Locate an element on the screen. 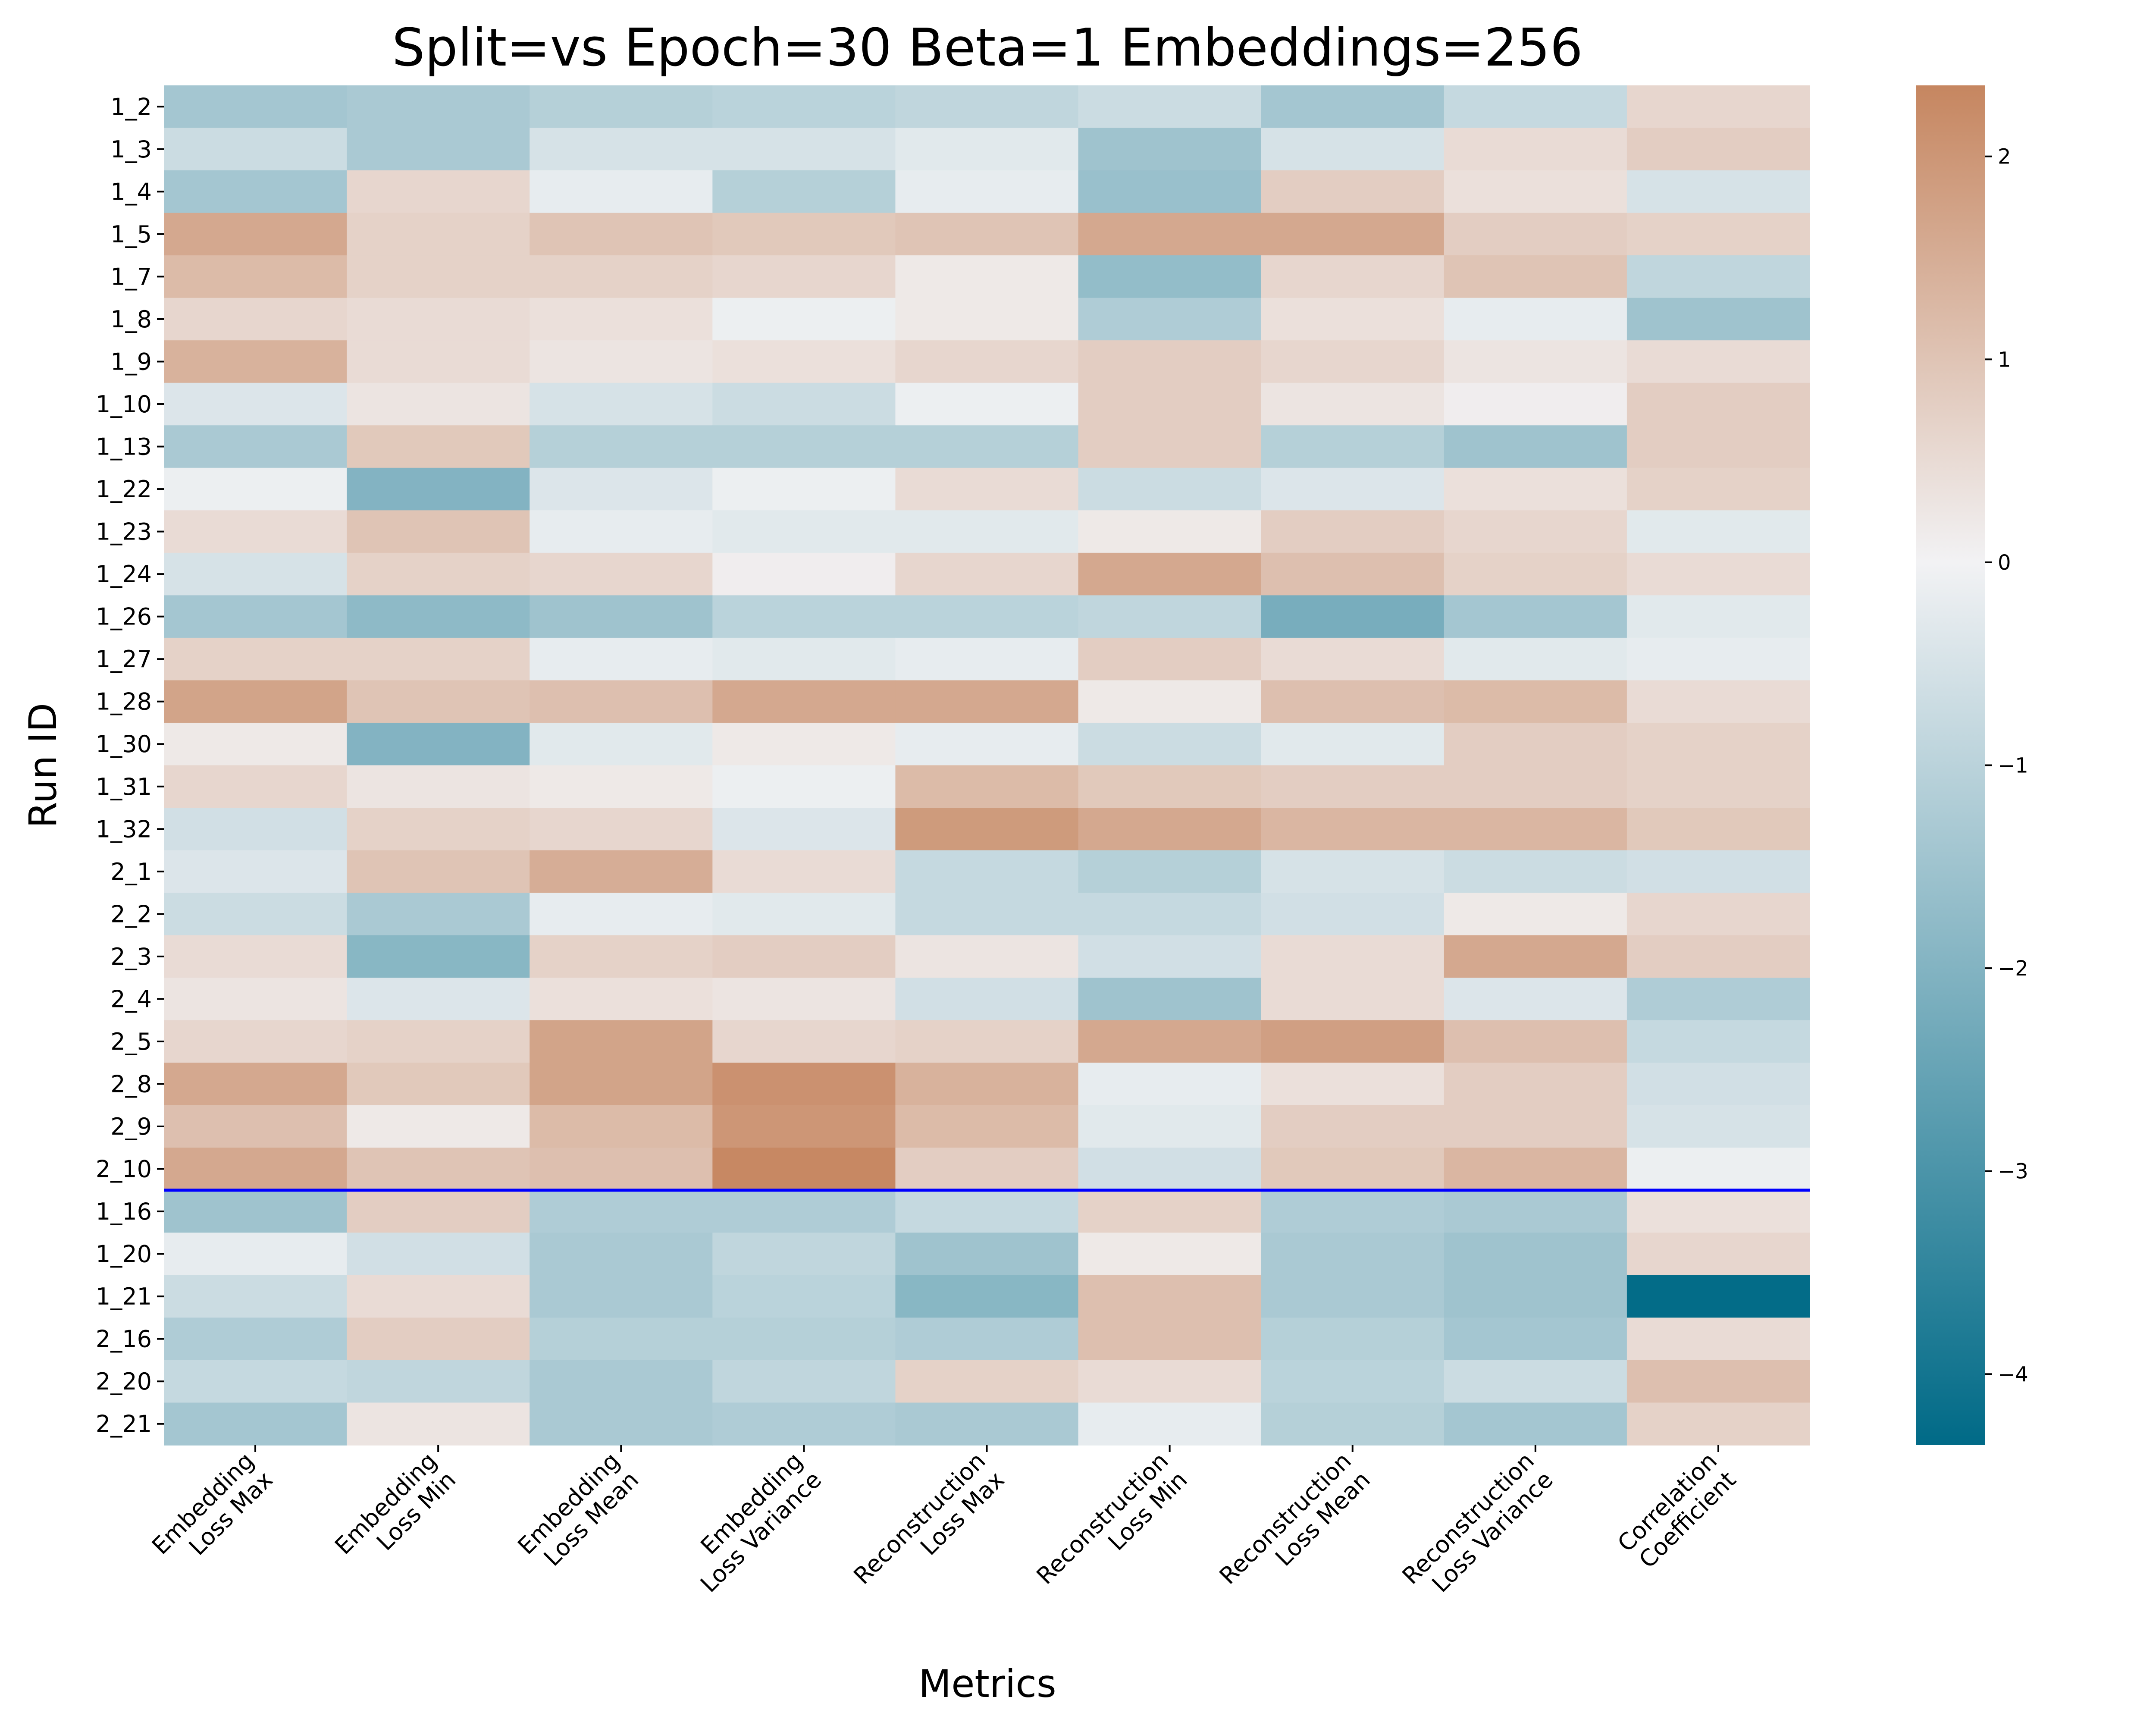  y-tick-label: 1_16 is located at coordinates (124, 1211).